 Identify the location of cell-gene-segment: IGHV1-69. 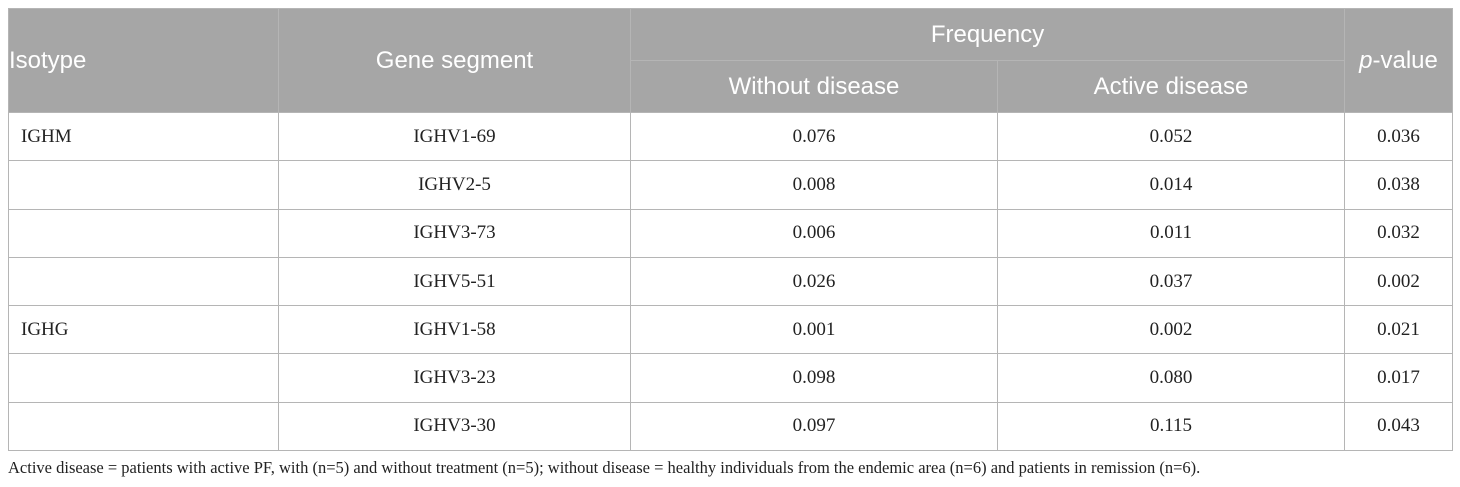
(454, 136).